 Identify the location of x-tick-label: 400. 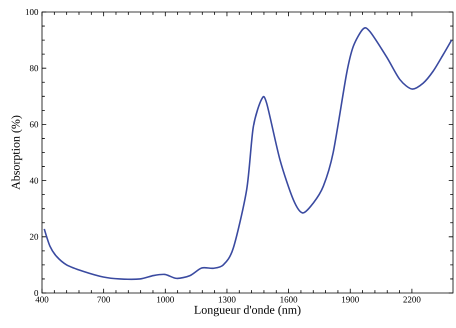
(41, 299).